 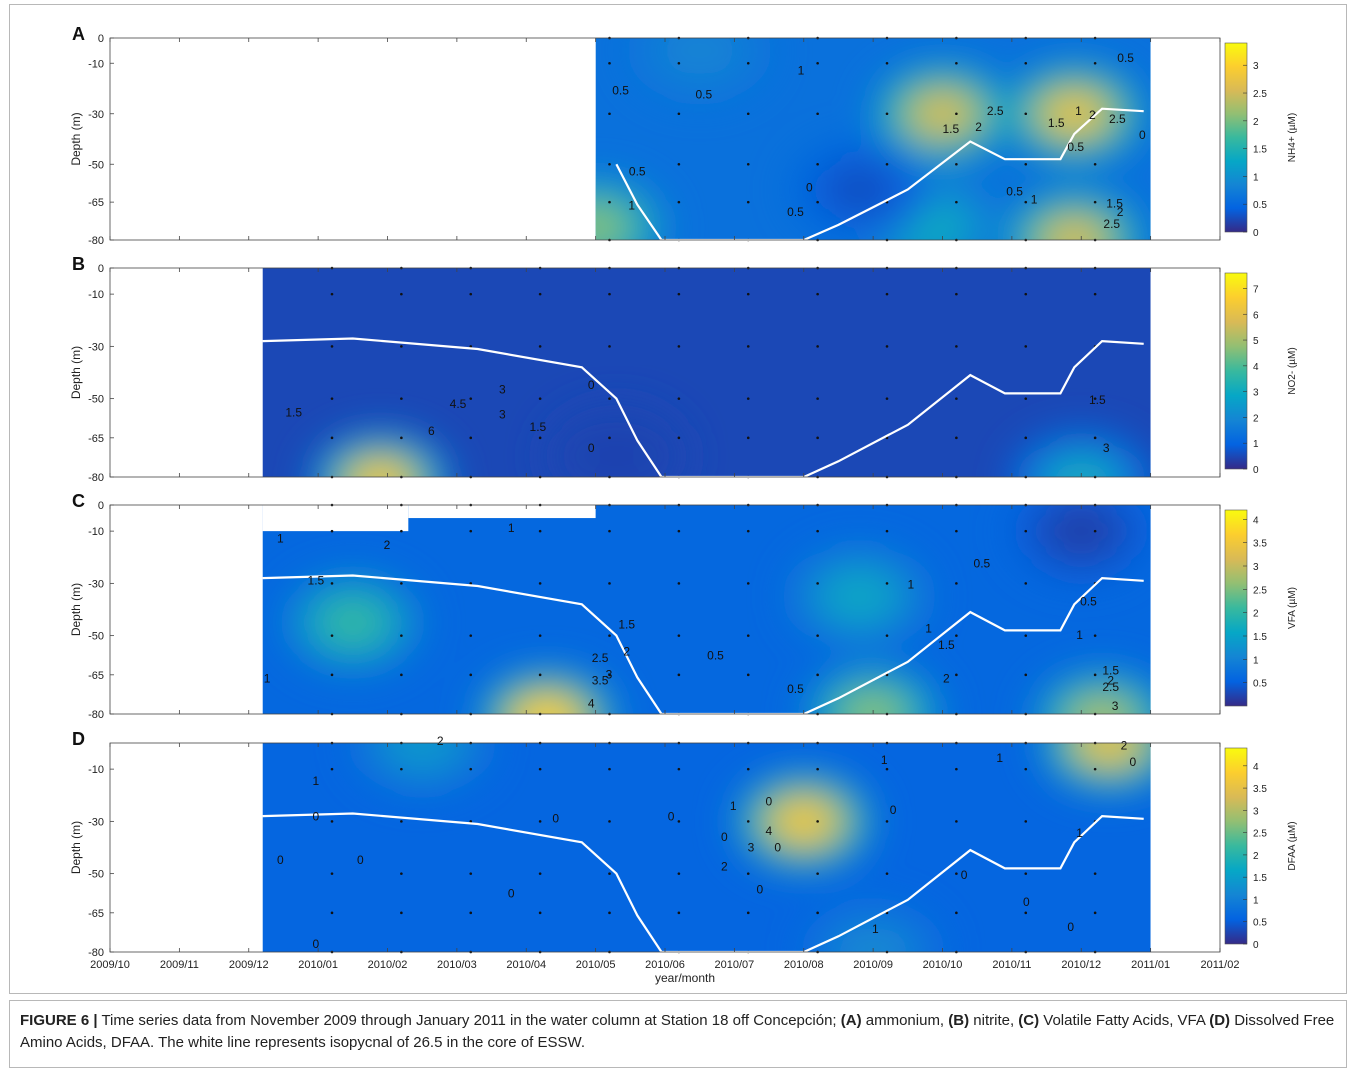 I want to click on x-tick-label: 2010/01, so click(x=318, y=965).